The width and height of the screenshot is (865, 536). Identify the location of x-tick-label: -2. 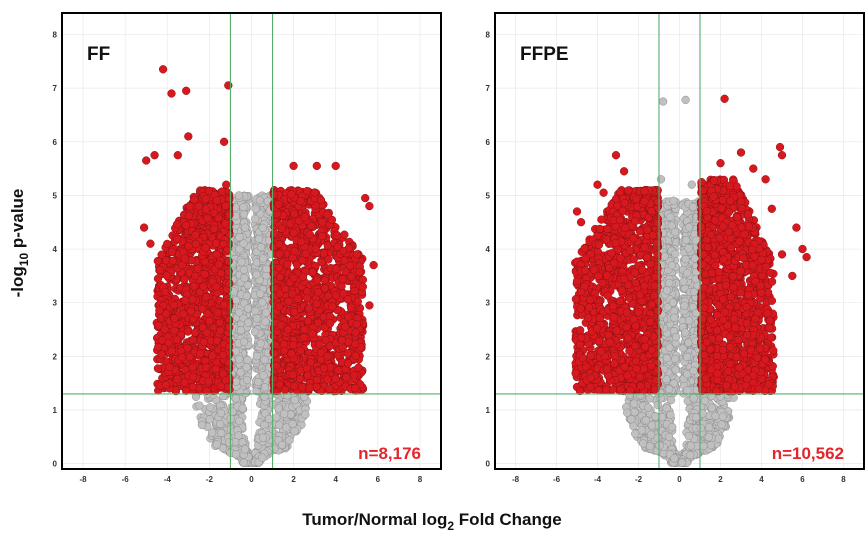
(210, 479).